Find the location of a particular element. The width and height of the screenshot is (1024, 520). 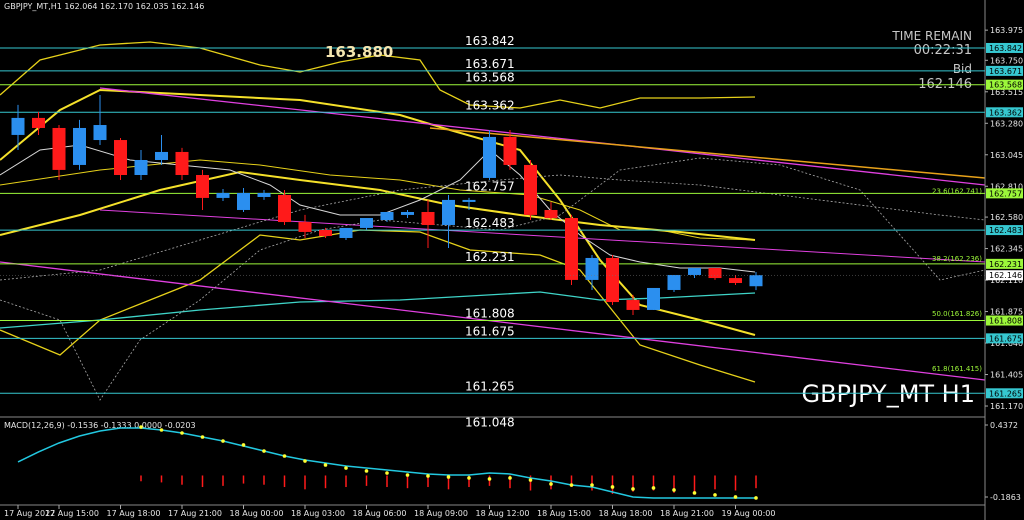

level-label: 163.842 is located at coordinates (490, 41).